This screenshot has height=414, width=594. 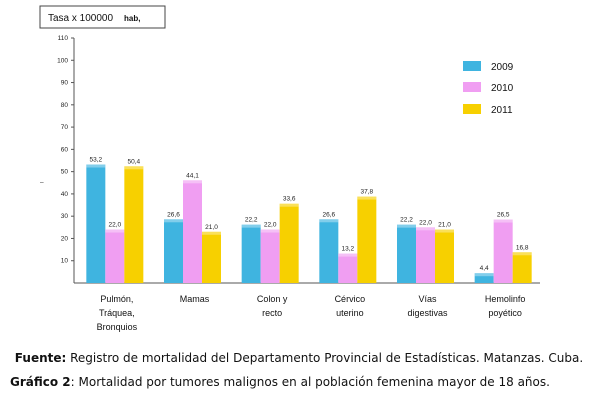 What do you see at coordinates (132, 18) in the screenshot?
I see `chart-title-unit: hab,` at bounding box center [132, 18].